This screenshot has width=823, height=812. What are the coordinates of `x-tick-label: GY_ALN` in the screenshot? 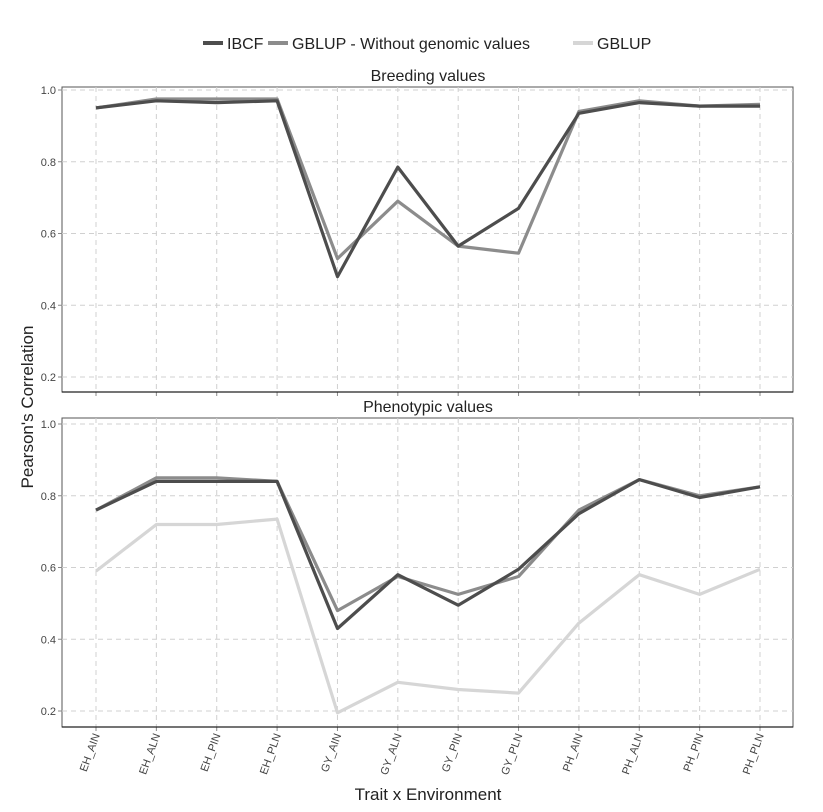 It's located at (392, 754).